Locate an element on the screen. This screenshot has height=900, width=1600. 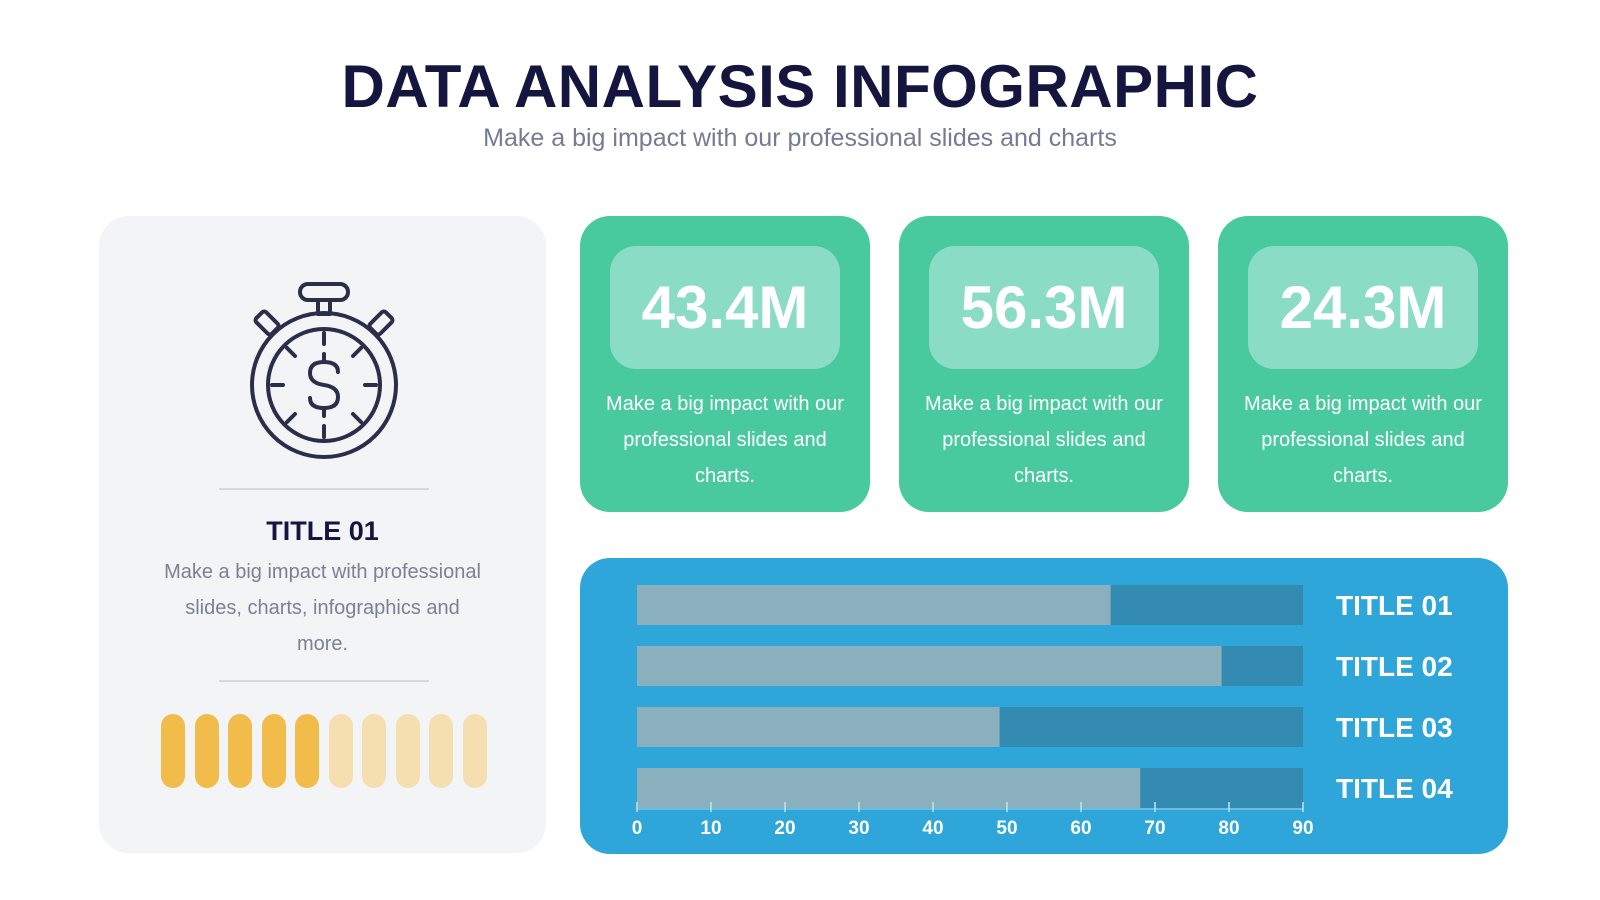
x-tick-label: 80 is located at coordinates (1228, 828).